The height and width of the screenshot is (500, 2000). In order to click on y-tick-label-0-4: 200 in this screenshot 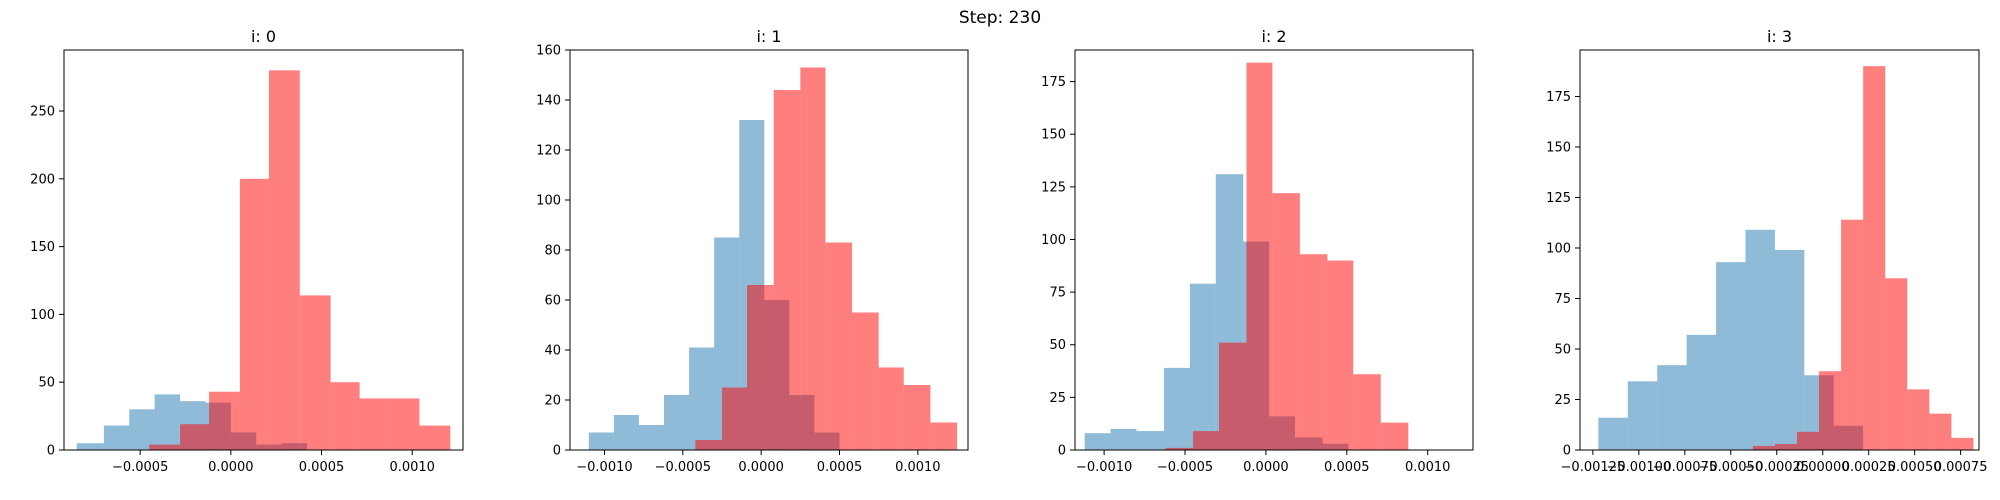, I will do `click(42, 179)`.